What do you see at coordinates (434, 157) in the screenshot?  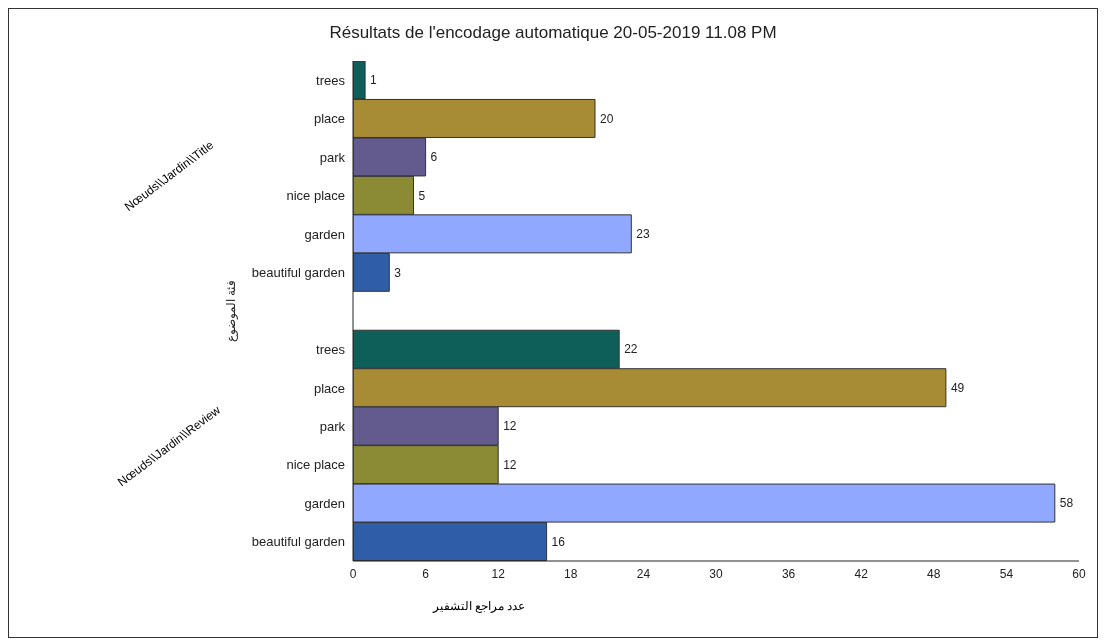 I see `data-label: 6` at bounding box center [434, 157].